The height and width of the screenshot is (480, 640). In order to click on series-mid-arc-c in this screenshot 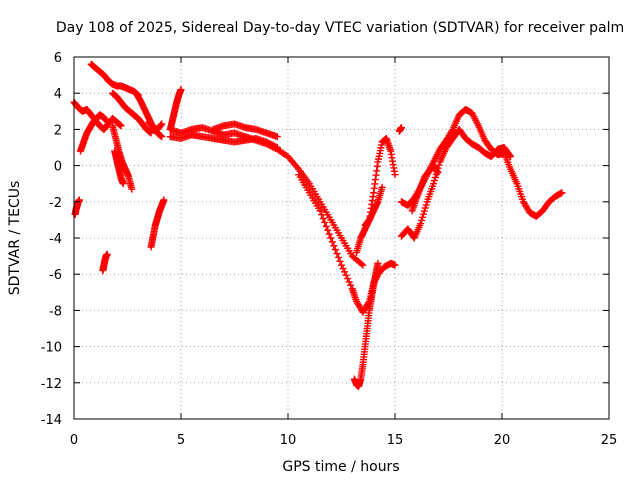, I will do `click(132, 113)`.